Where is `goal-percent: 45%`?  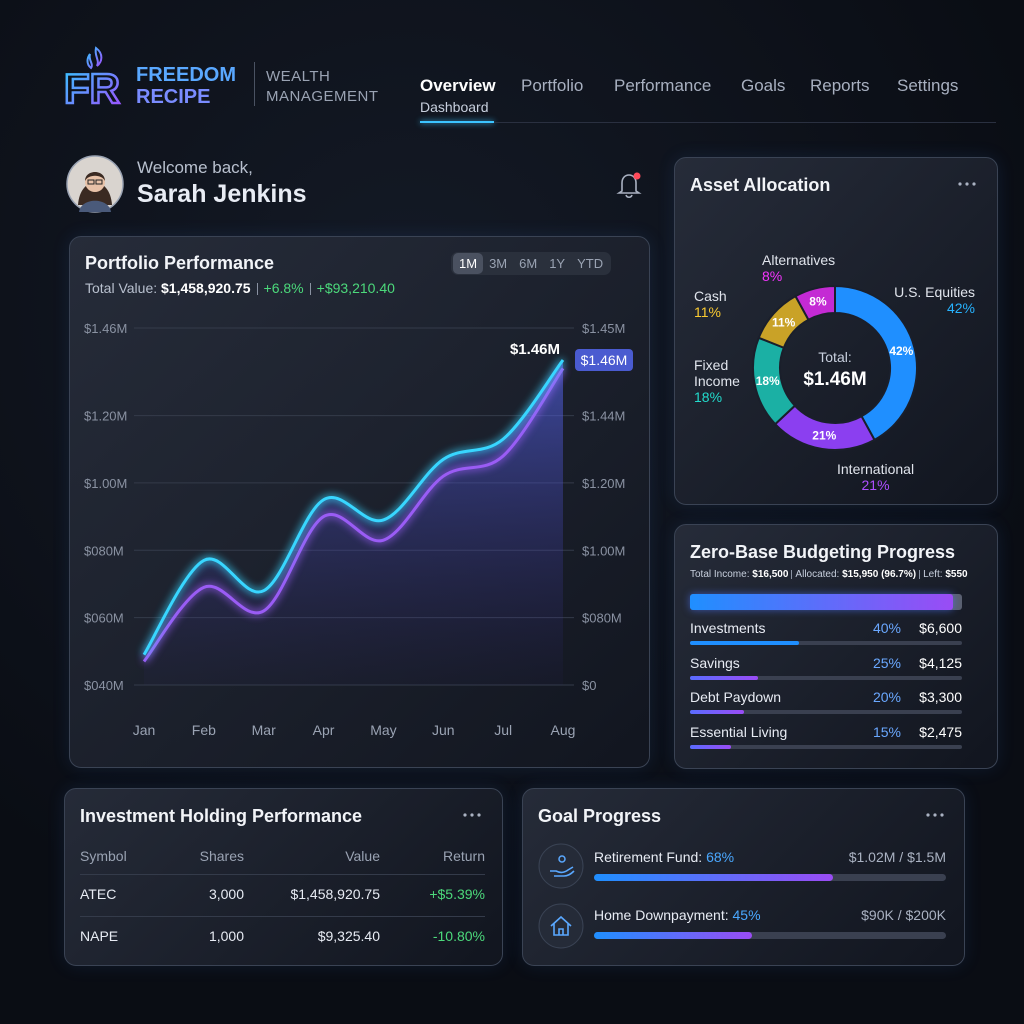 goal-percent: 45% is located at coordinates (746, 915).